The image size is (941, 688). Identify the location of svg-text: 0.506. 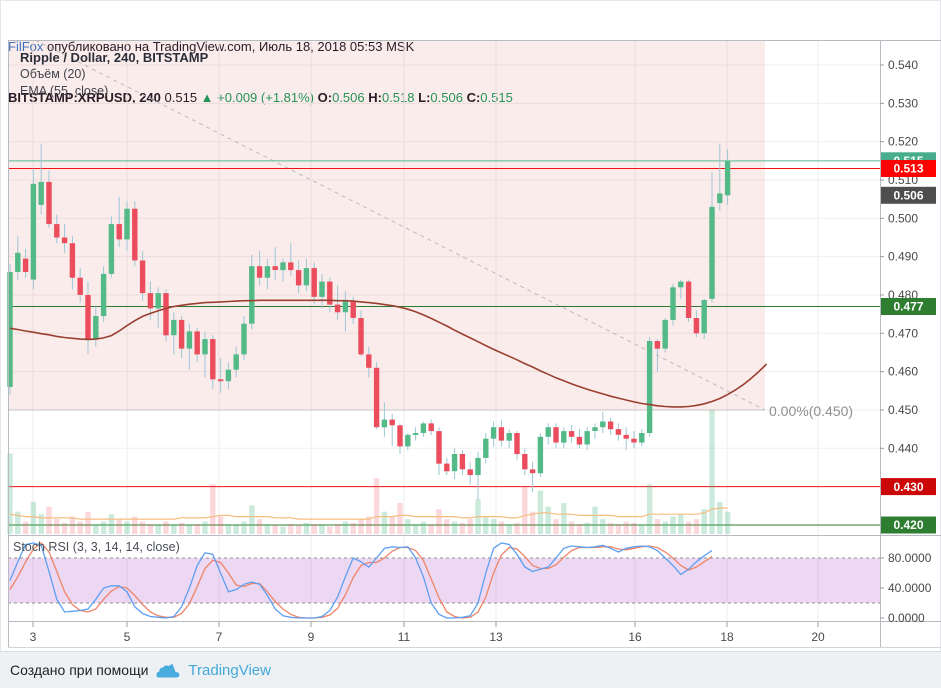
(908, 196).